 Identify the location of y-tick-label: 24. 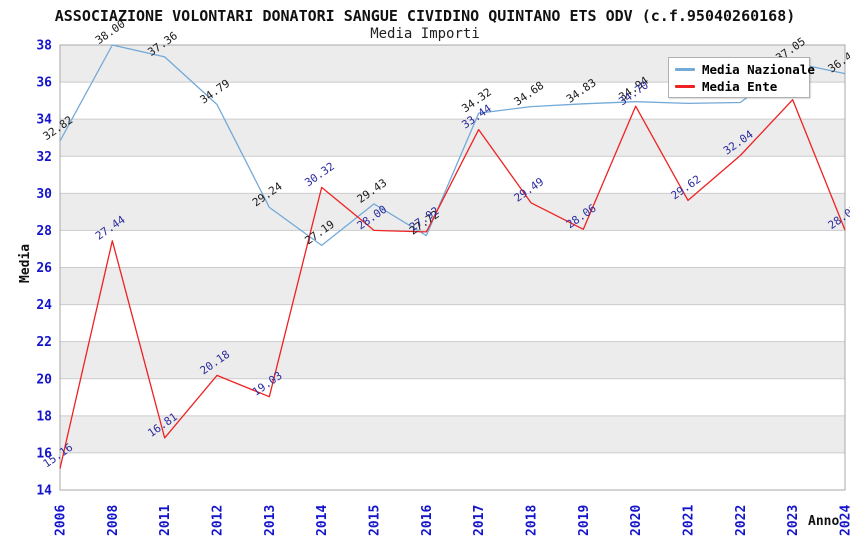
(44, 305).